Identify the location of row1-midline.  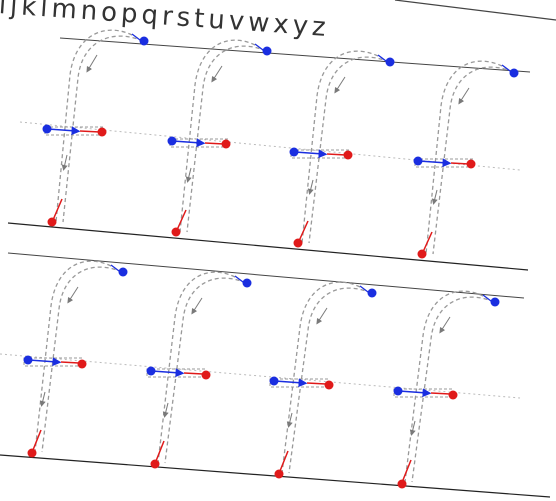
(270, 146).